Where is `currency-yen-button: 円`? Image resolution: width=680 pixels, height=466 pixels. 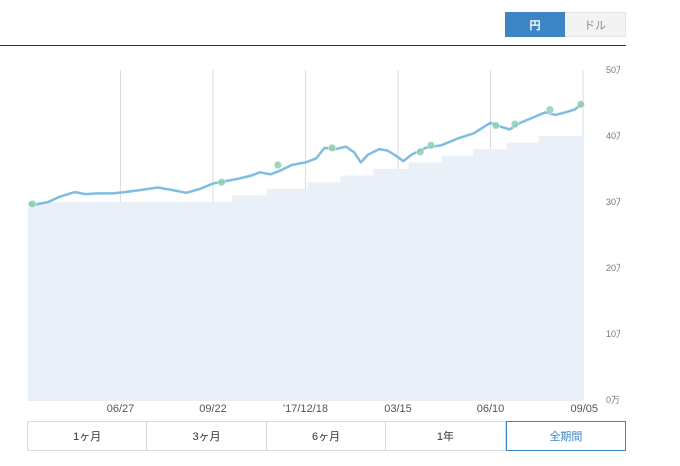 currency-yen-button: 円 is located at coordinates (535, 24).